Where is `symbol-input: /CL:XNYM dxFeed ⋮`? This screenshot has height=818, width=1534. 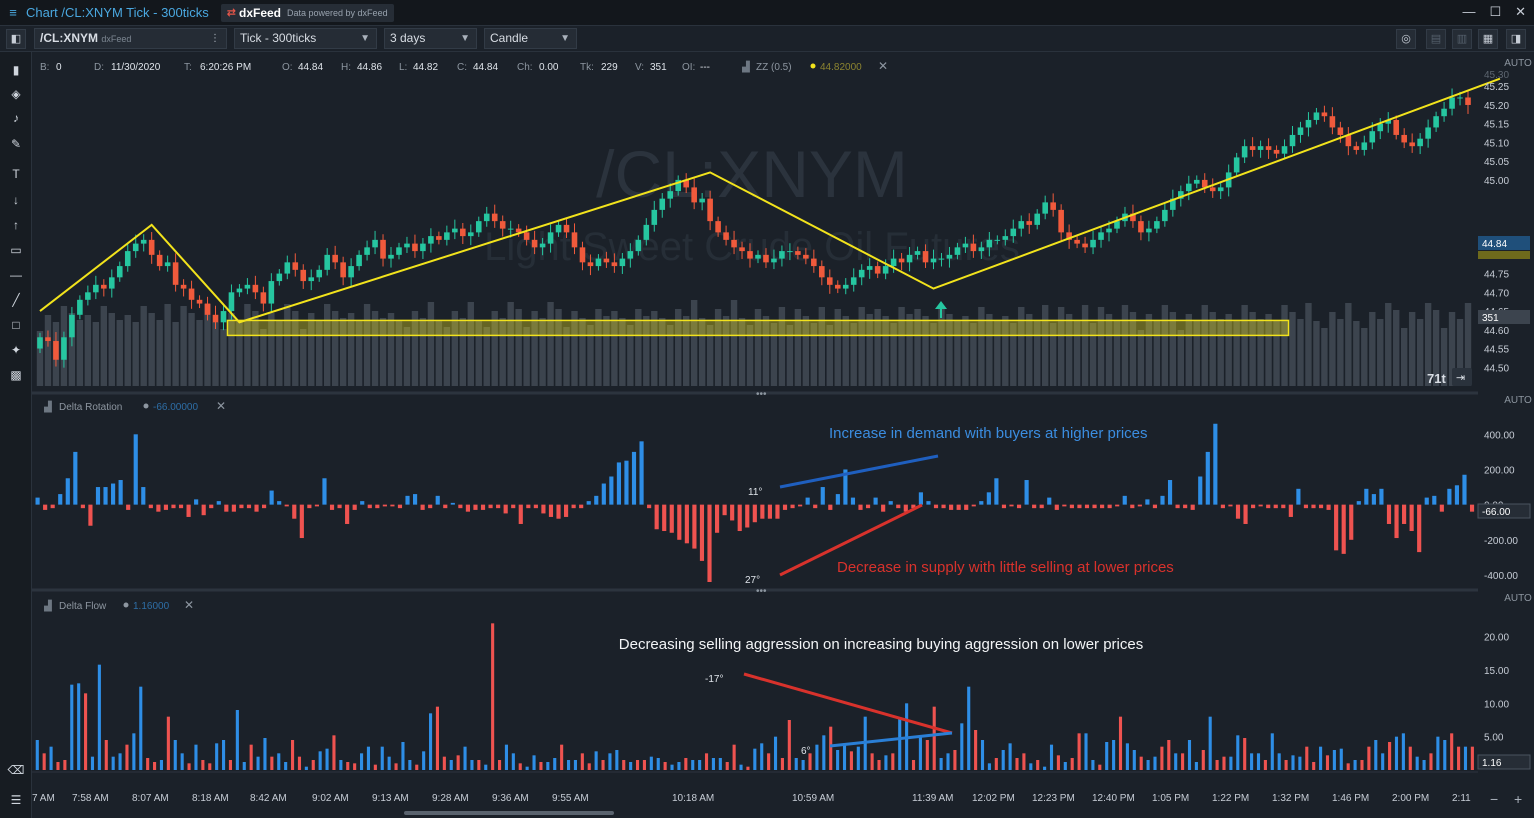
symbol-input: /CL:XNYM dxFeed ⋮ is located at coordinates (130, 38).